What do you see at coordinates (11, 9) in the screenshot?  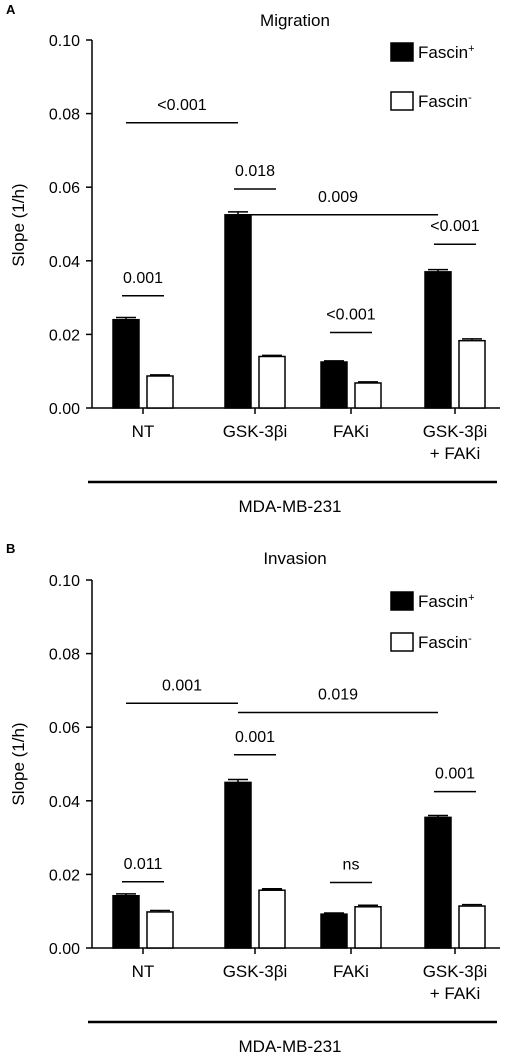 I see `panel-letter: A` at bounding box center [11, 9].